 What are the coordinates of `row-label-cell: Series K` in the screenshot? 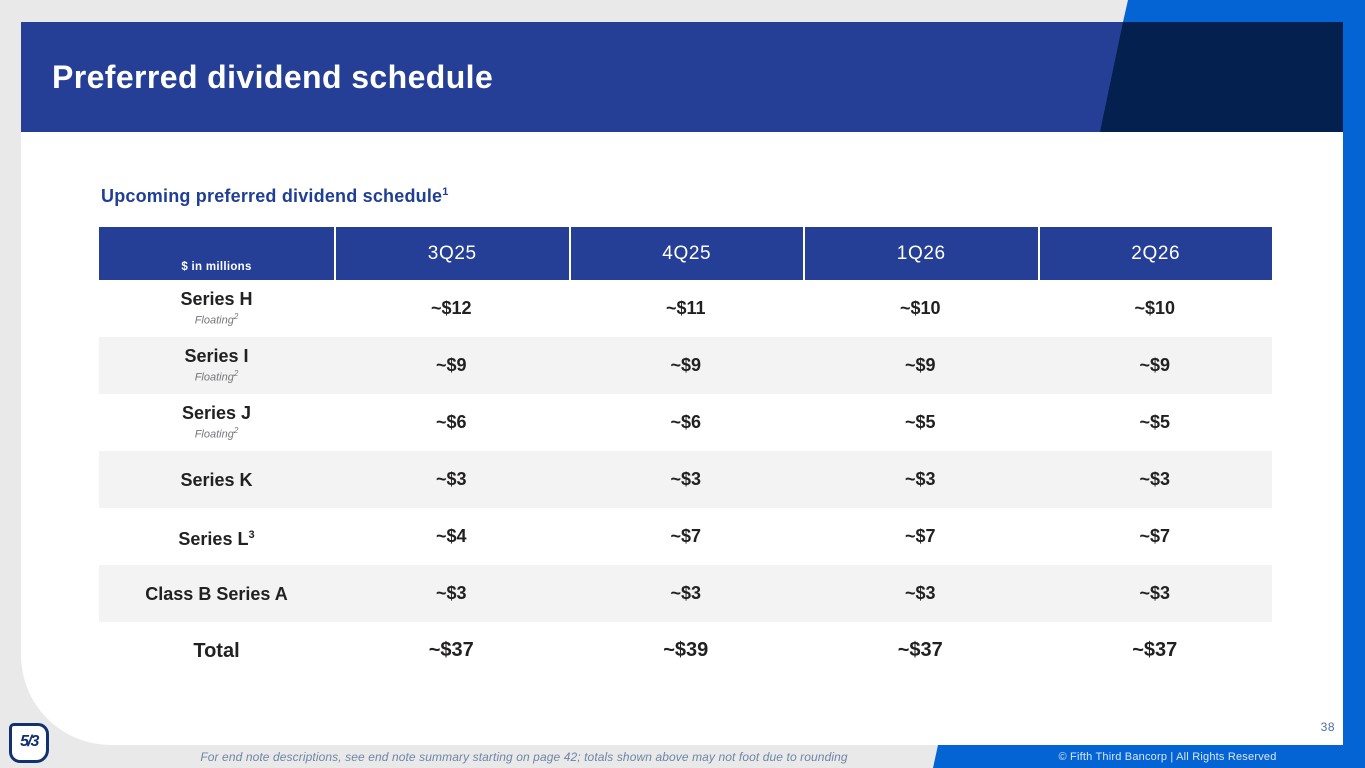 It's located at (216, 479).